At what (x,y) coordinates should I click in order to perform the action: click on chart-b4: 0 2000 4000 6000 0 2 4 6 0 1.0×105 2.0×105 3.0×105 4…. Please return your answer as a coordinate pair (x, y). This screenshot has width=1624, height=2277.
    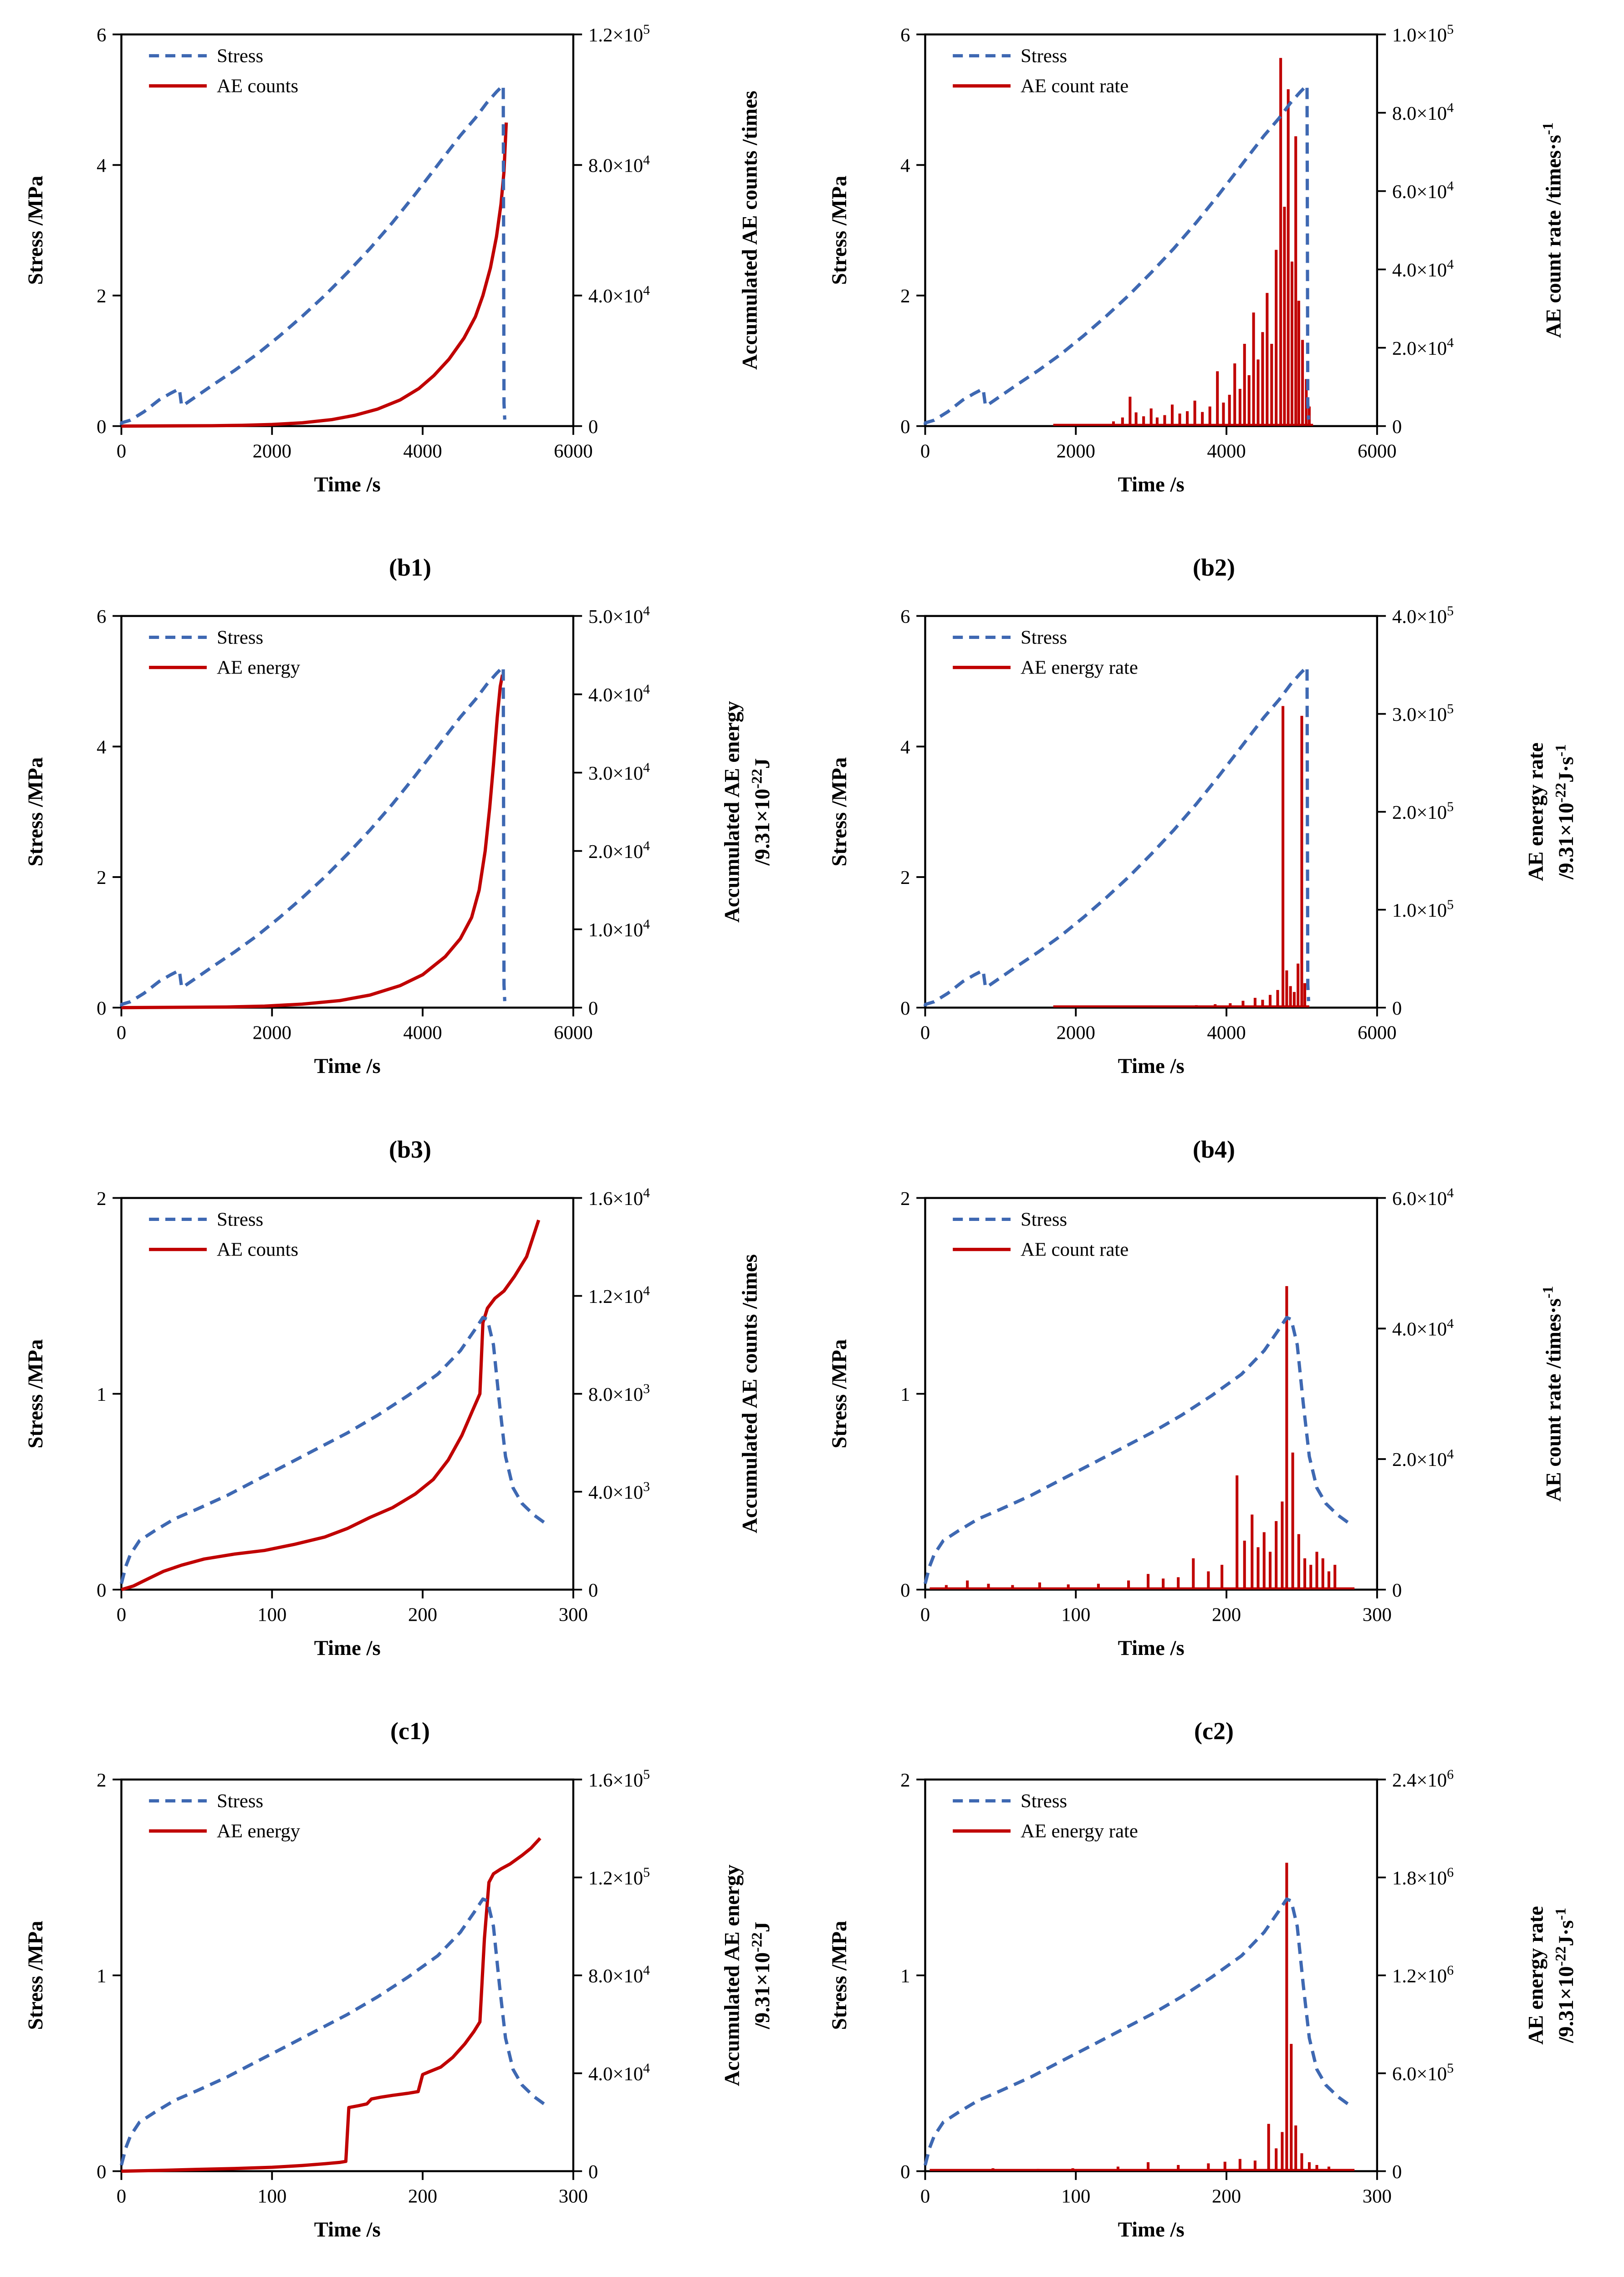
    Looking at the image, I should click on (1202, 841).